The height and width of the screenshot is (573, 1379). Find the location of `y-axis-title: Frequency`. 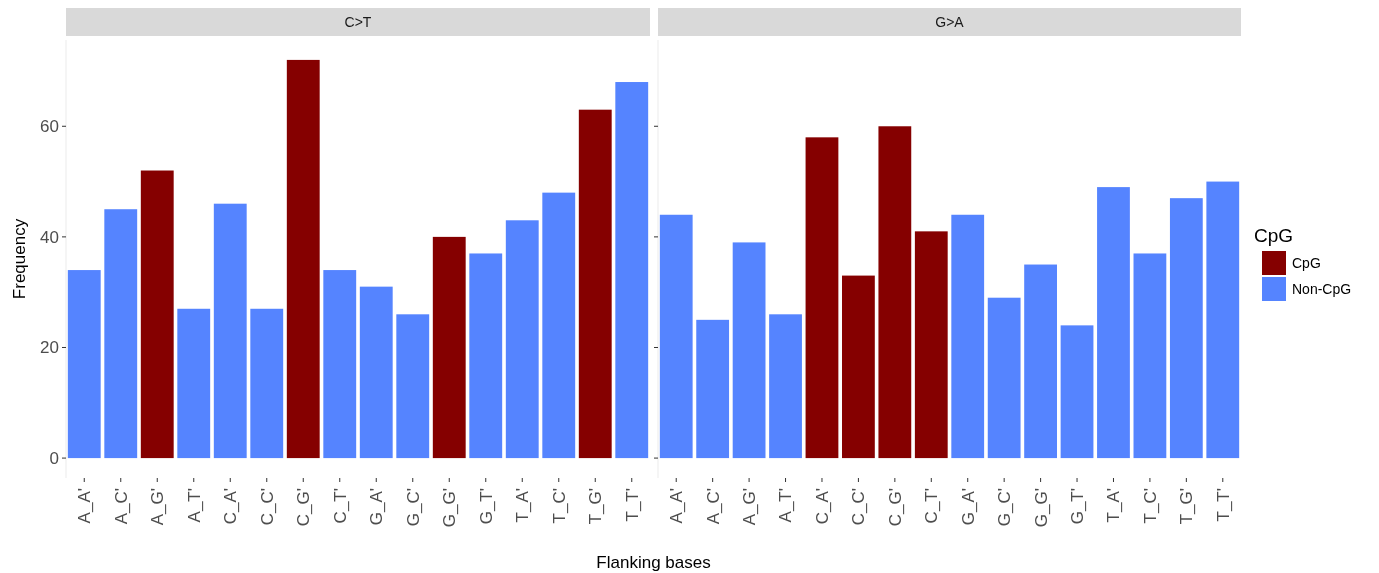

y-axis-title: Frequency is located at coordinates (19, 259).